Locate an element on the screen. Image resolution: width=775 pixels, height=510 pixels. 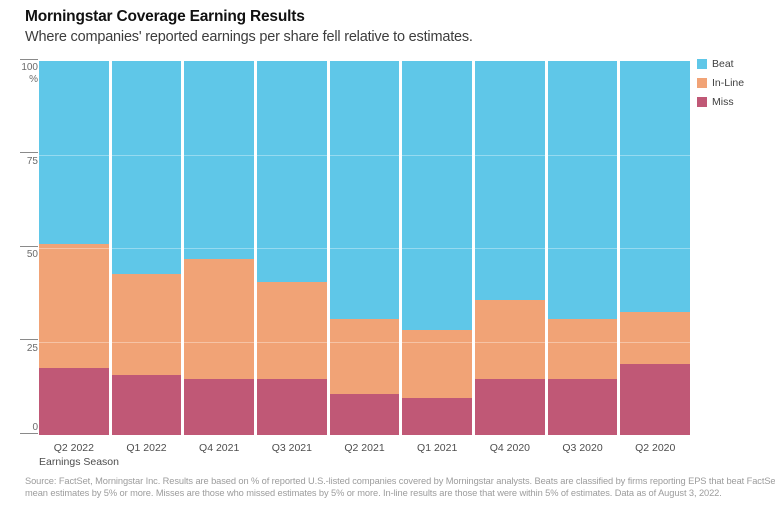
x-tick-label-q3-2021: Q3 2021 is located at coordinates (291, 448).